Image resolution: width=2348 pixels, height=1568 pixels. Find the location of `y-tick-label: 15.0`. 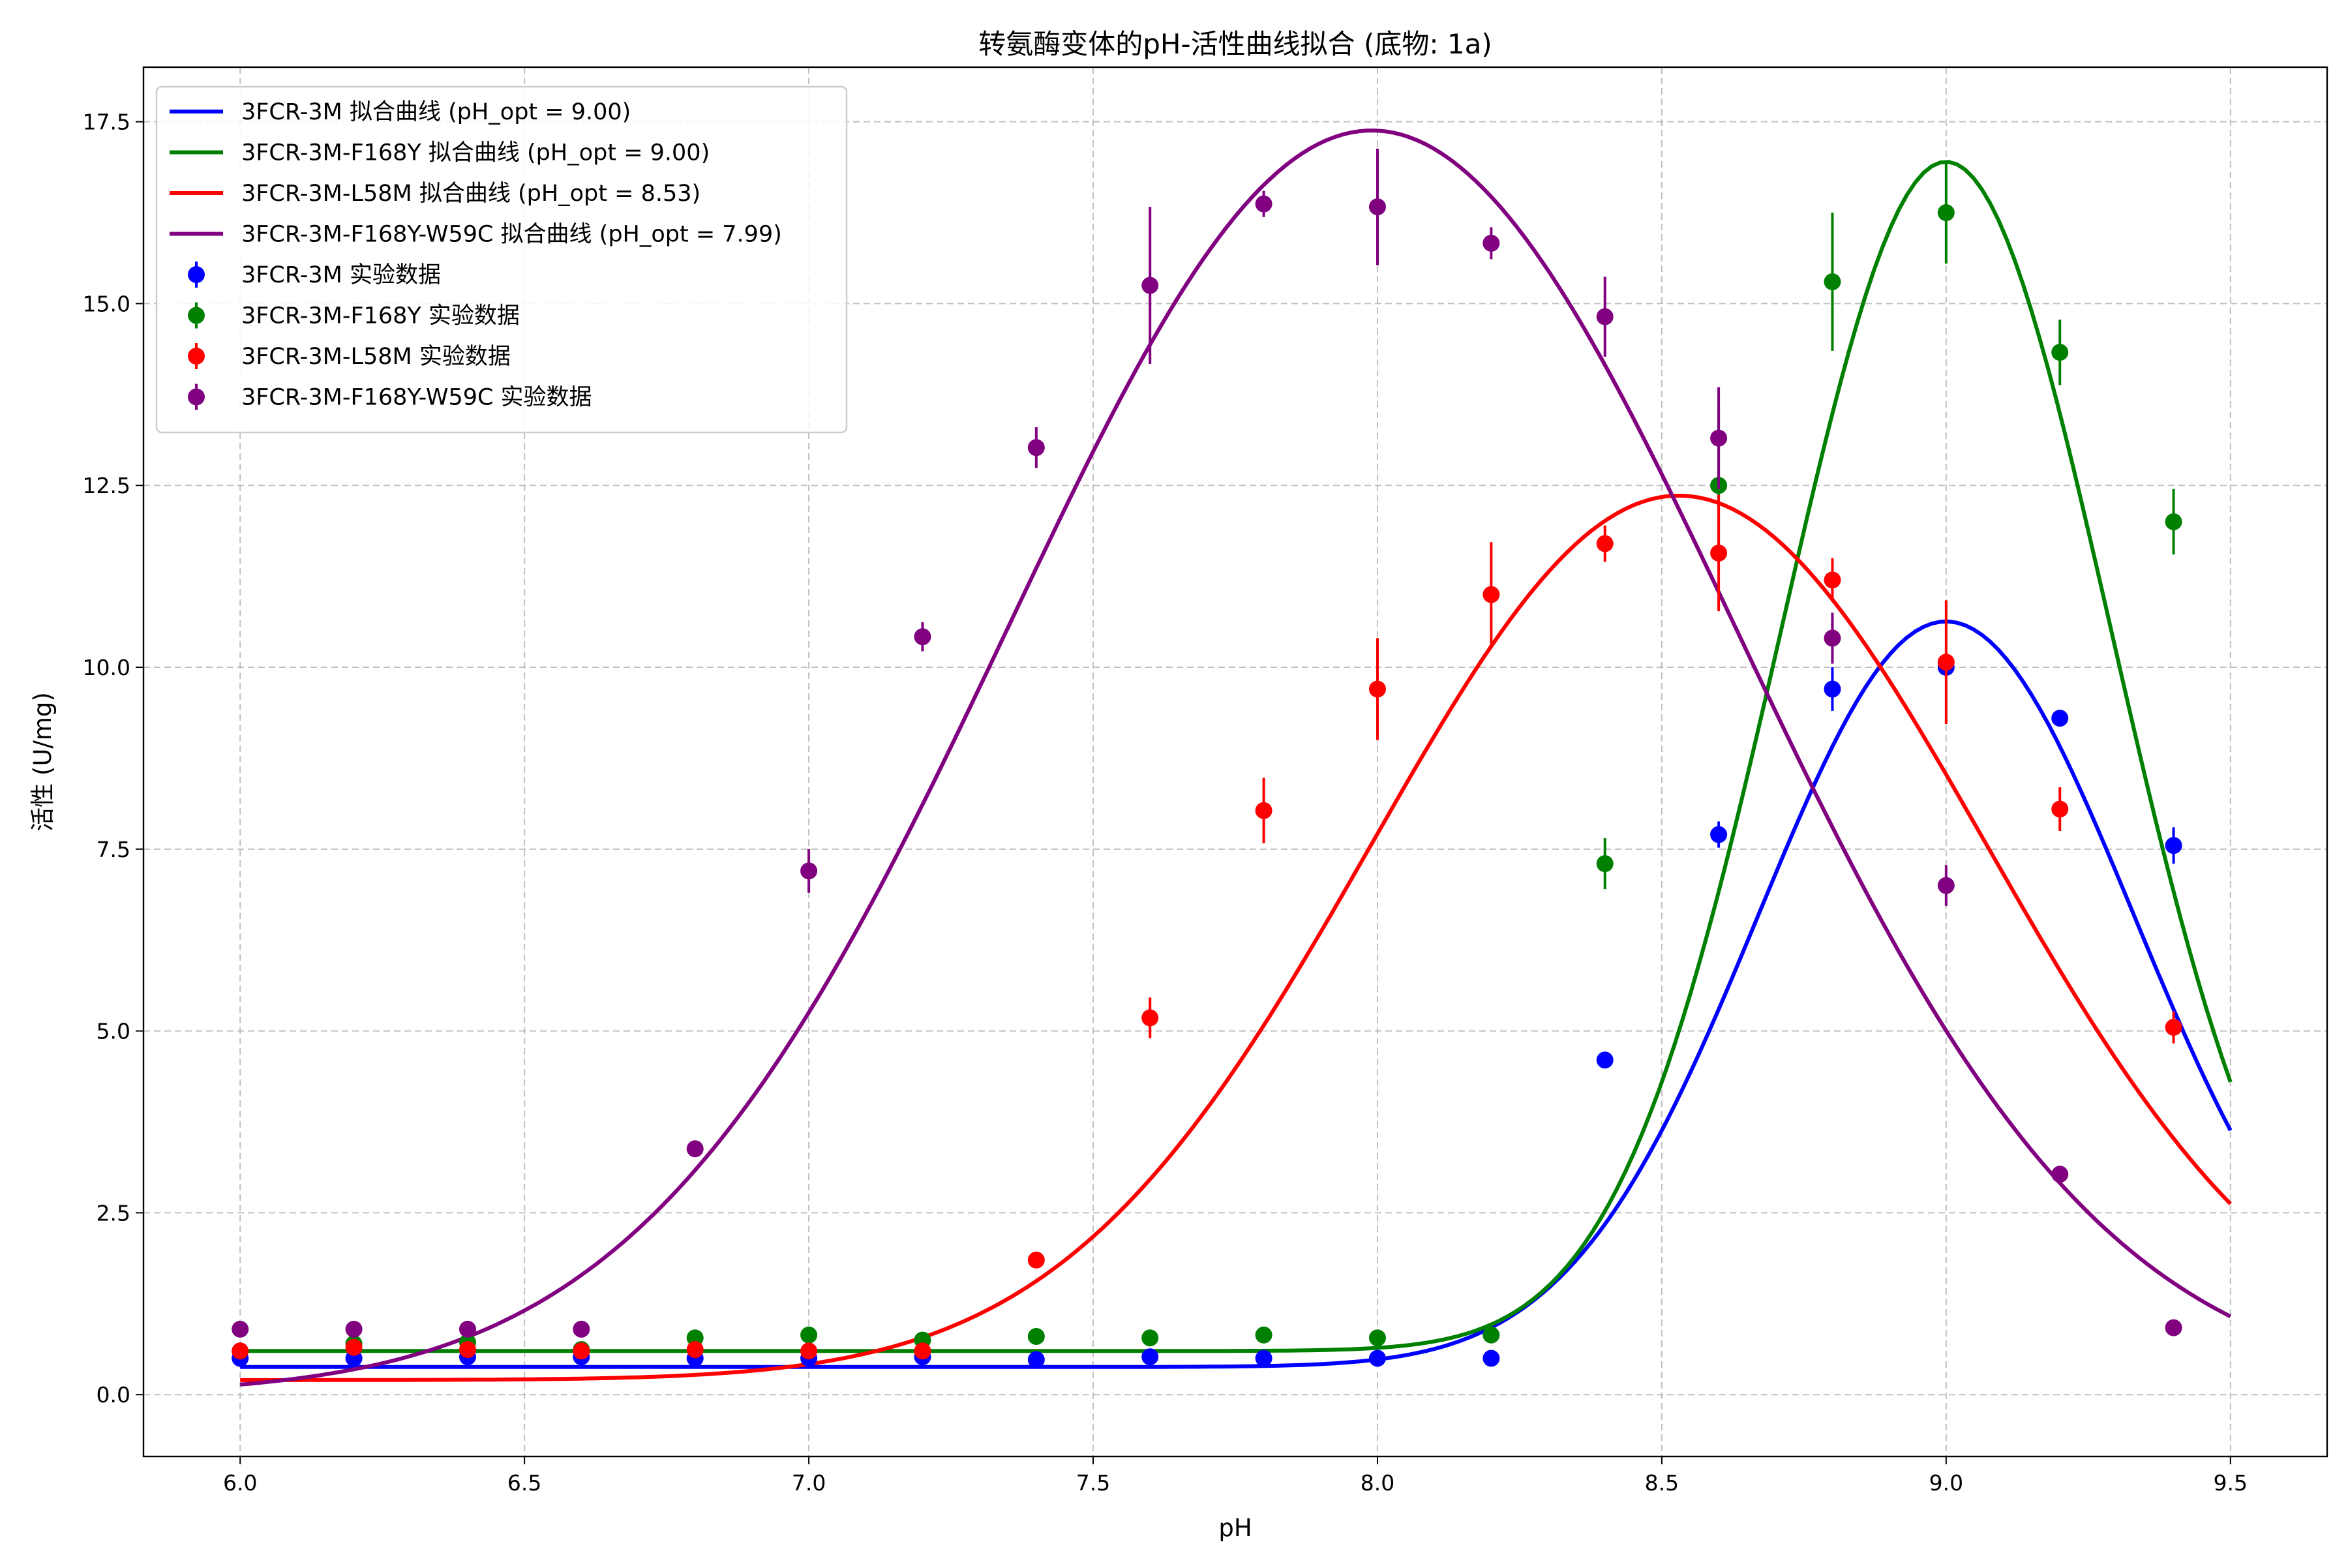

y-tick-label: 15.0 is located at coordinates (107, 303).